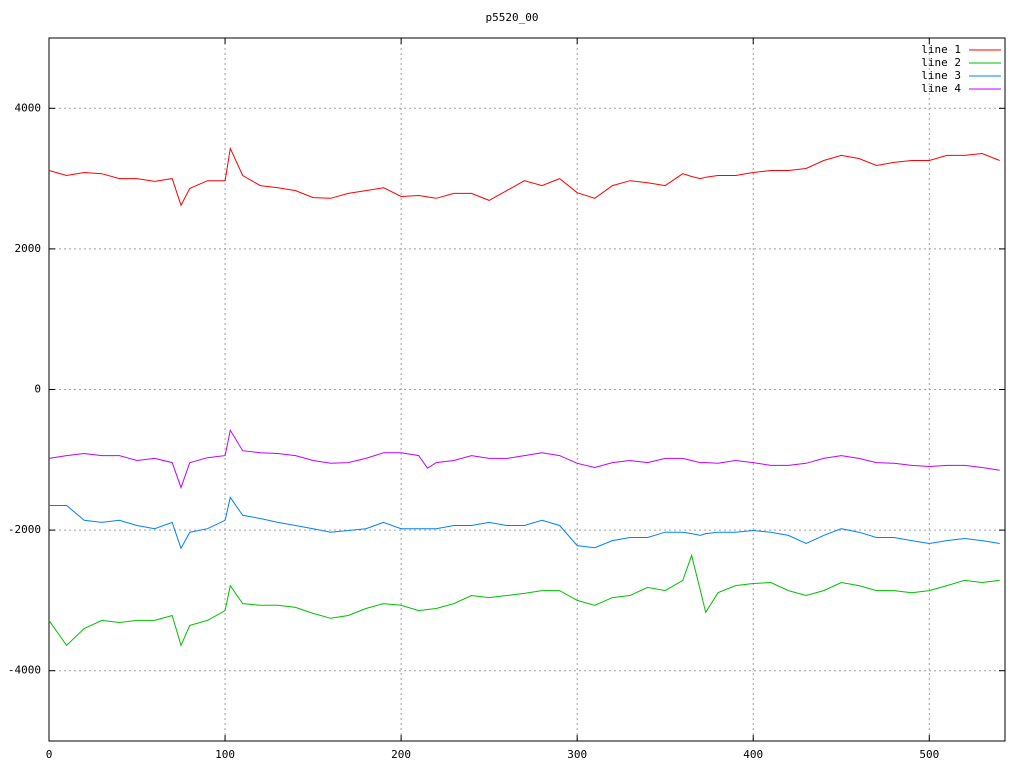 This screenshot has height=768, width=1024. I want to click on legend-label: line 2, so click(941, 62).